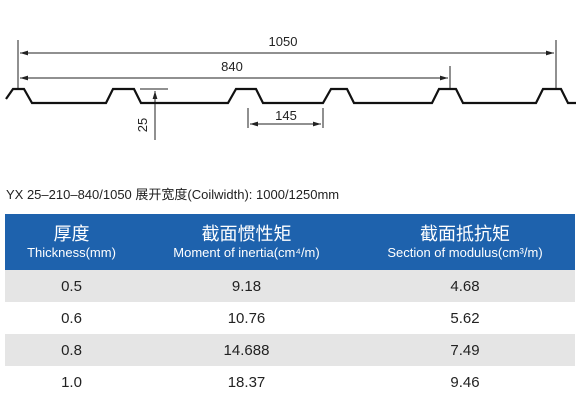  I want to click on table-cell: 1.0, so click(71, 382).